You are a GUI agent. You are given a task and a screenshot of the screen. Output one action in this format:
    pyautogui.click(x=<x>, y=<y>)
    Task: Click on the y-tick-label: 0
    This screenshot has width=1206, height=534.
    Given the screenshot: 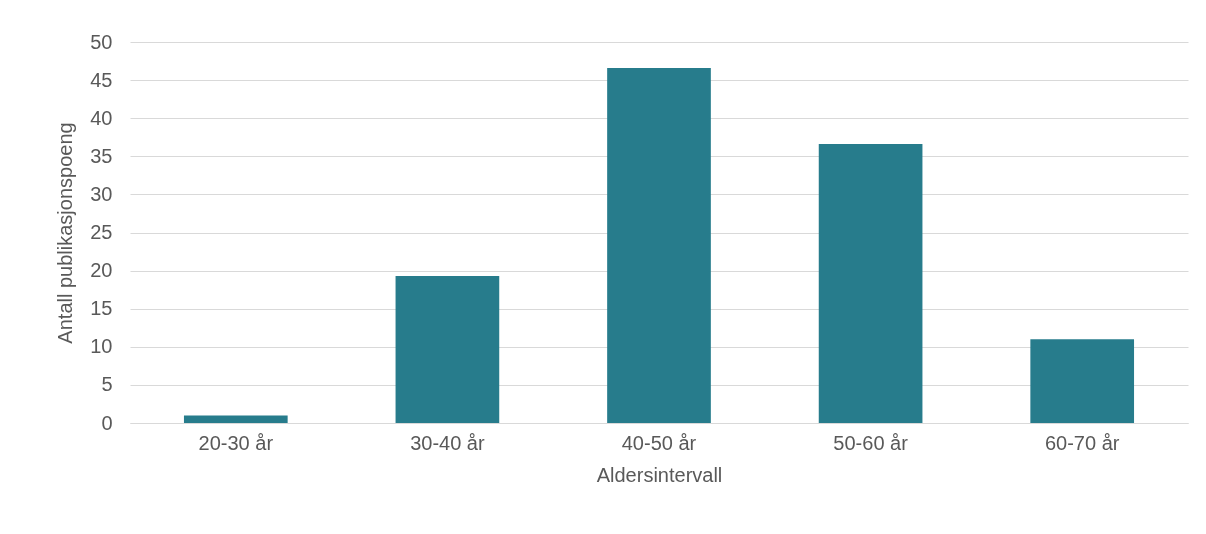 What is the action you would take?
    pyautogui.click(x=107, y=422)
    